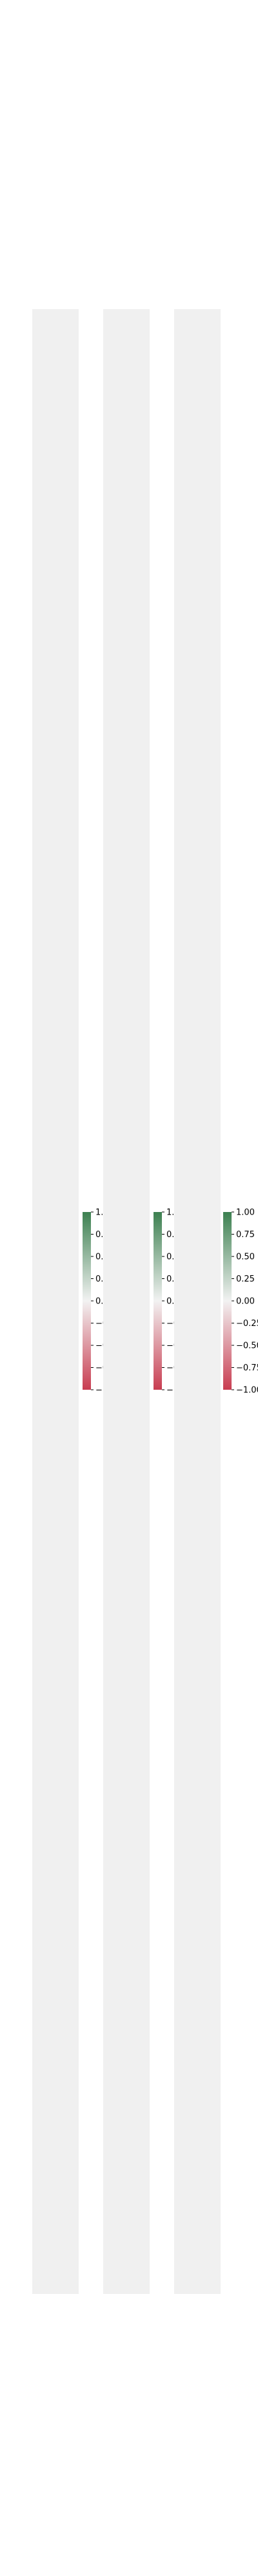 Image resolution: width=258 pixels, height=2576 pixels. Describe the element at coordinates (247, 1391) in the screenshot. I see `colorbar-tick-label-3-8: −1.00` at that location.